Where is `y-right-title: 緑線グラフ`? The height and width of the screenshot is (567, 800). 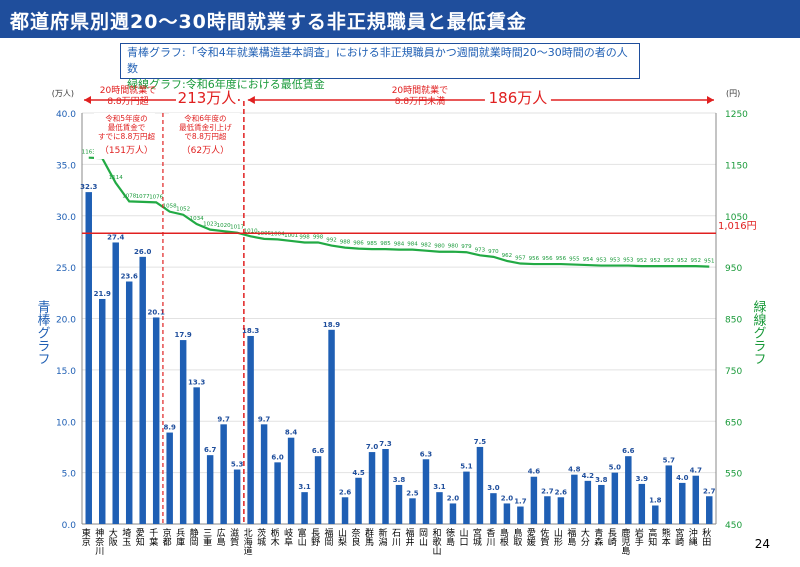 y-right-title: 緑線グラフ is located at coordinates (759, 332).